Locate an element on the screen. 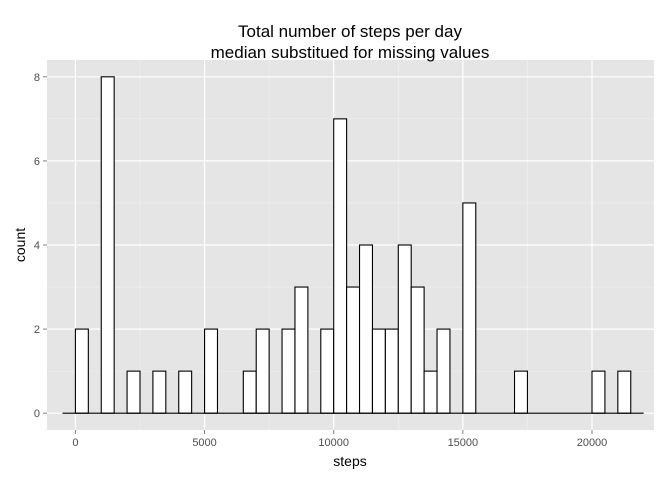 This screenshot has width=672, height=480. chart-title-line-2: median substitued for missing values is located at coordinates (350, 52).